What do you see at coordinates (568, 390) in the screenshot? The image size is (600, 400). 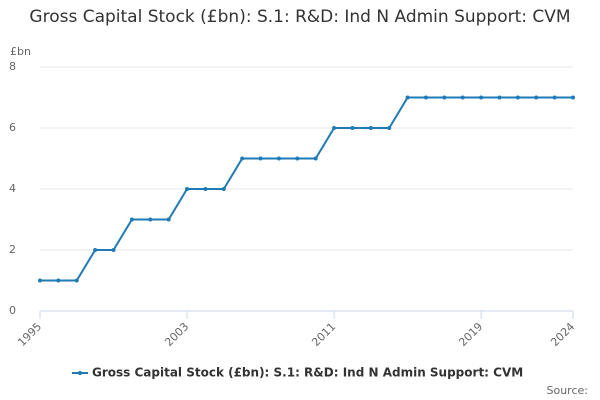 I see `source: Source:` at bounding box center [568, 390].